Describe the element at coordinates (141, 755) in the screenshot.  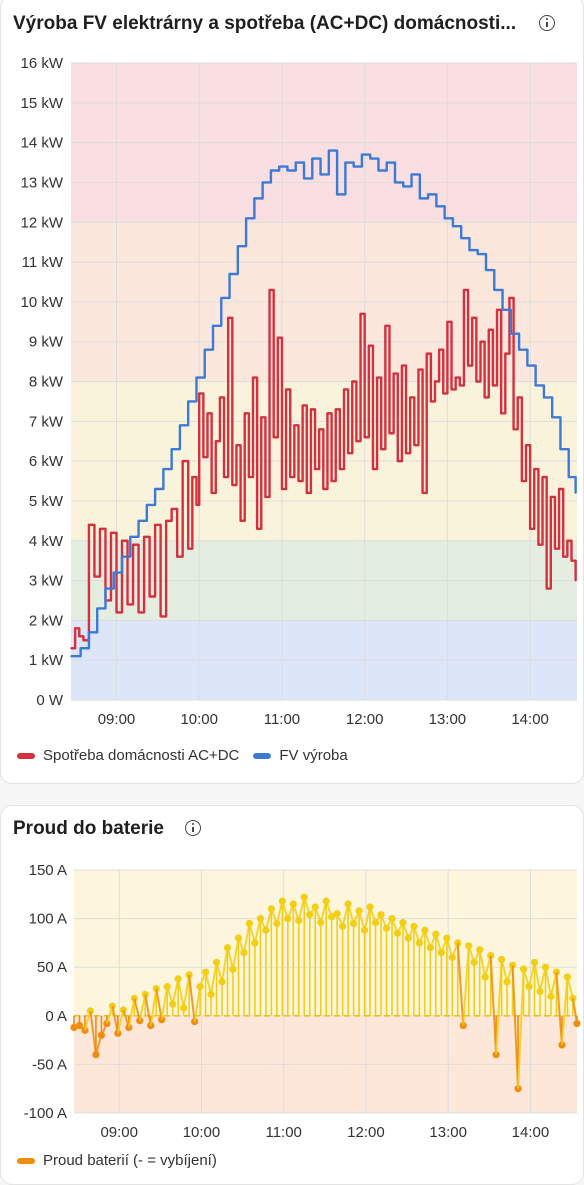
I see `legend-label-consumption: Spotřeba domácnosti AC+DC` at that location.